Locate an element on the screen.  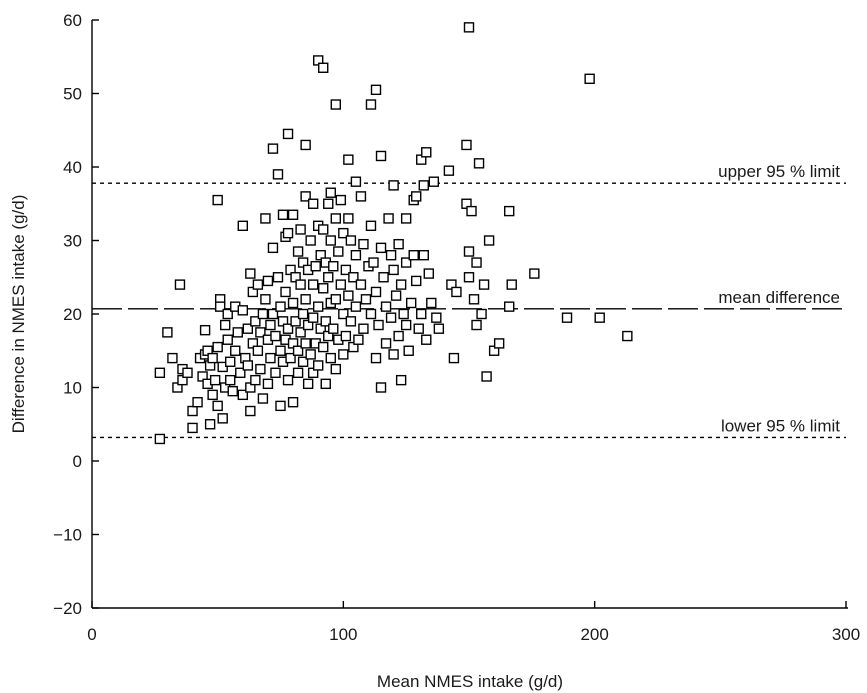
x-ticks: 0 100 200 300 is located at coordinates (473, 622).